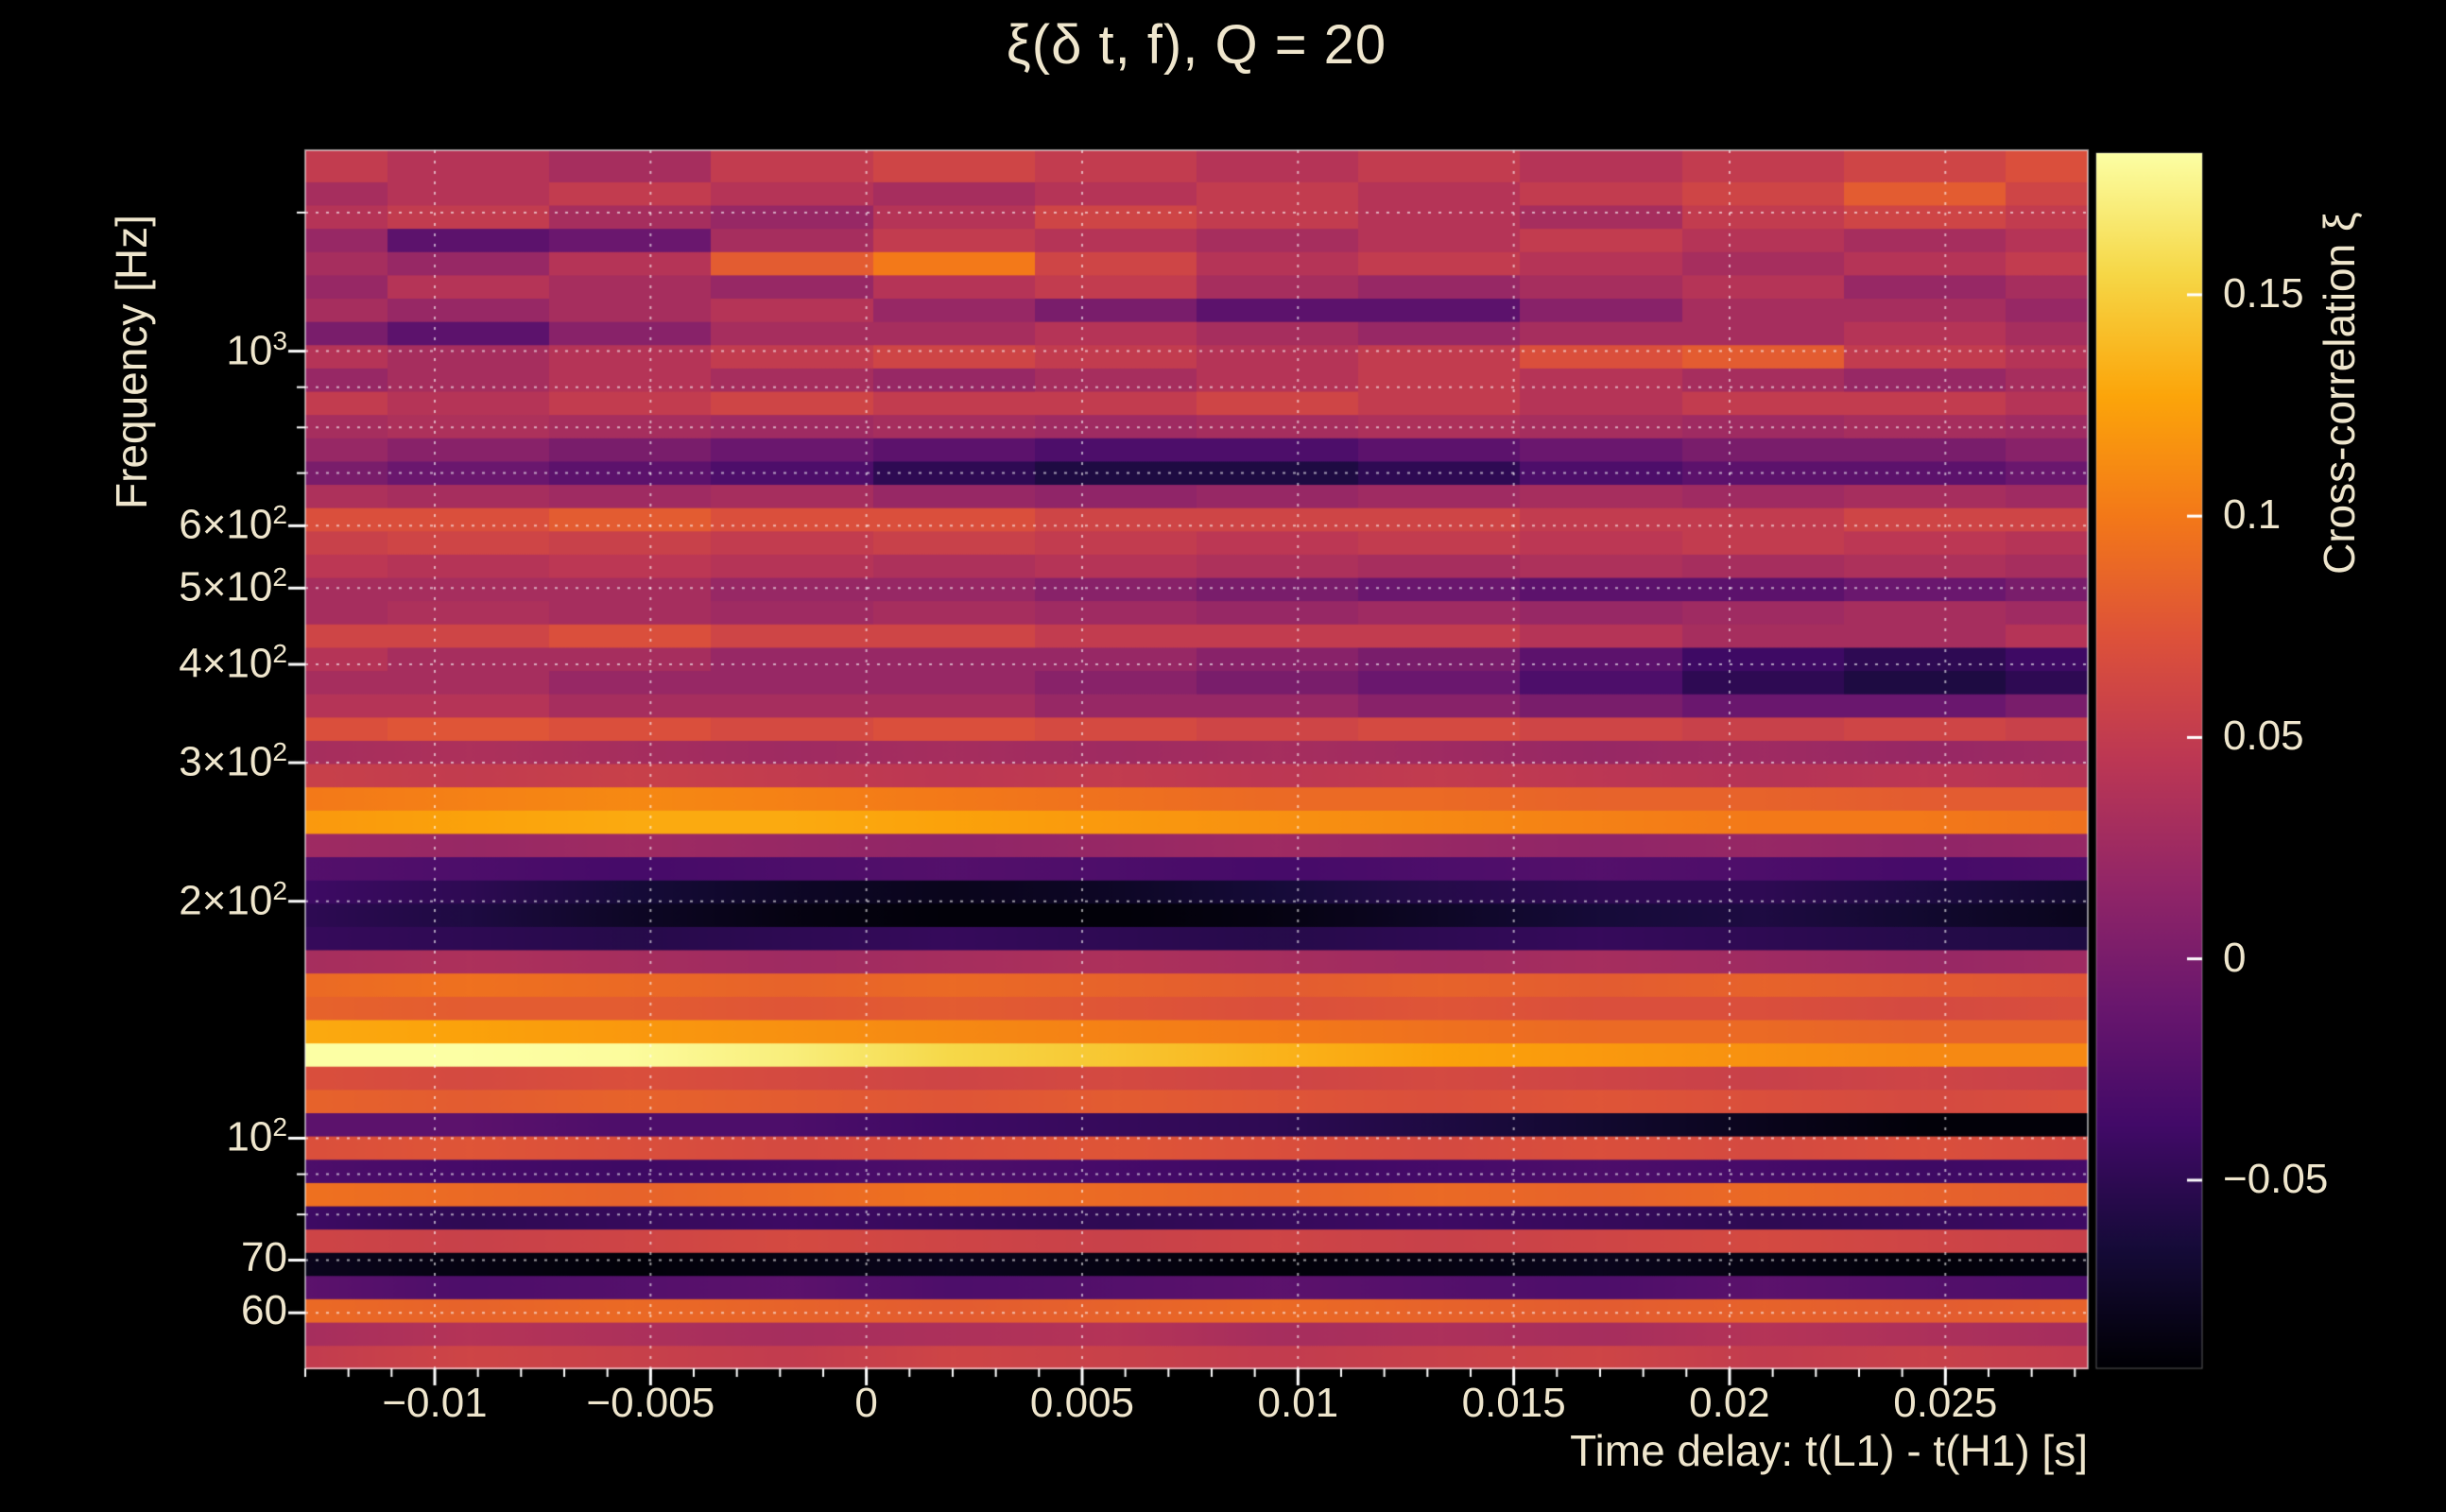 This screenshot has height=1512, width=2446. What do you see at coordinates (233, 899) in the screenshot?
I see `y-tick-label: 2×10²` at bounding box center [233, 899].